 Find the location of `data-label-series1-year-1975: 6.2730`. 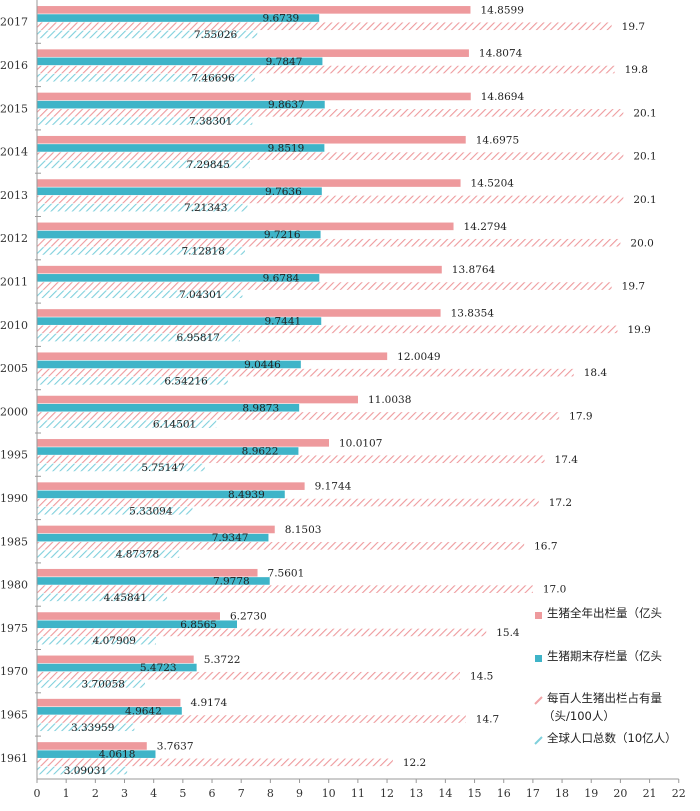

data-label-series1-year-1975: 6.2730 is located at coordinates (248, 617).